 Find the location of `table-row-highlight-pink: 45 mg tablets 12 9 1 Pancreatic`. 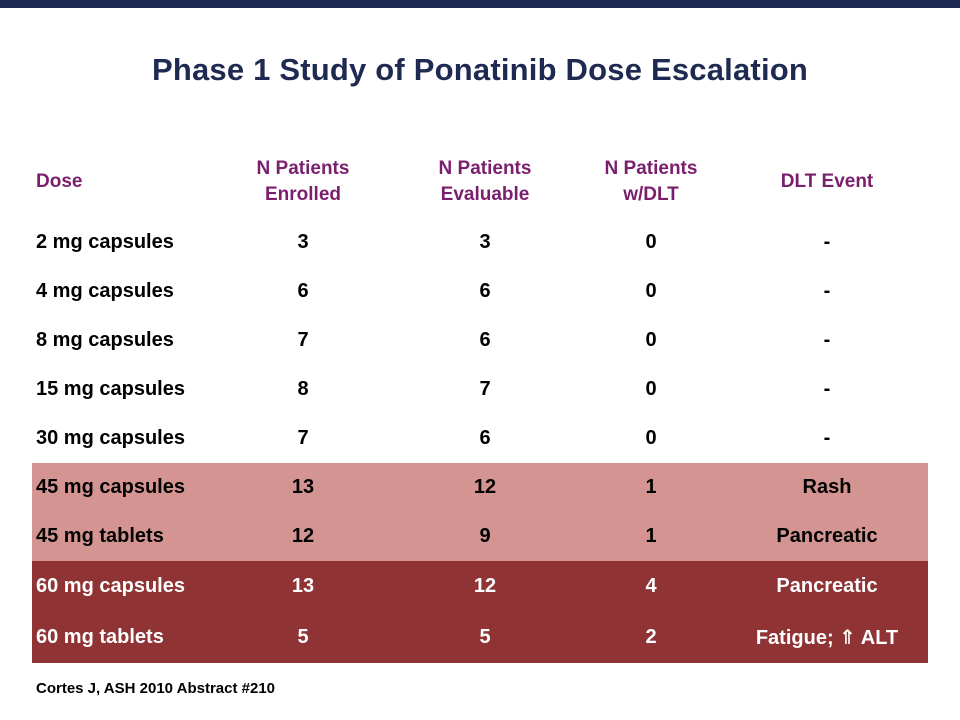

table-row-highlight-pink: 45 mg tablets 12 9 1 Pancreatic is located at coordinates (480, 536).